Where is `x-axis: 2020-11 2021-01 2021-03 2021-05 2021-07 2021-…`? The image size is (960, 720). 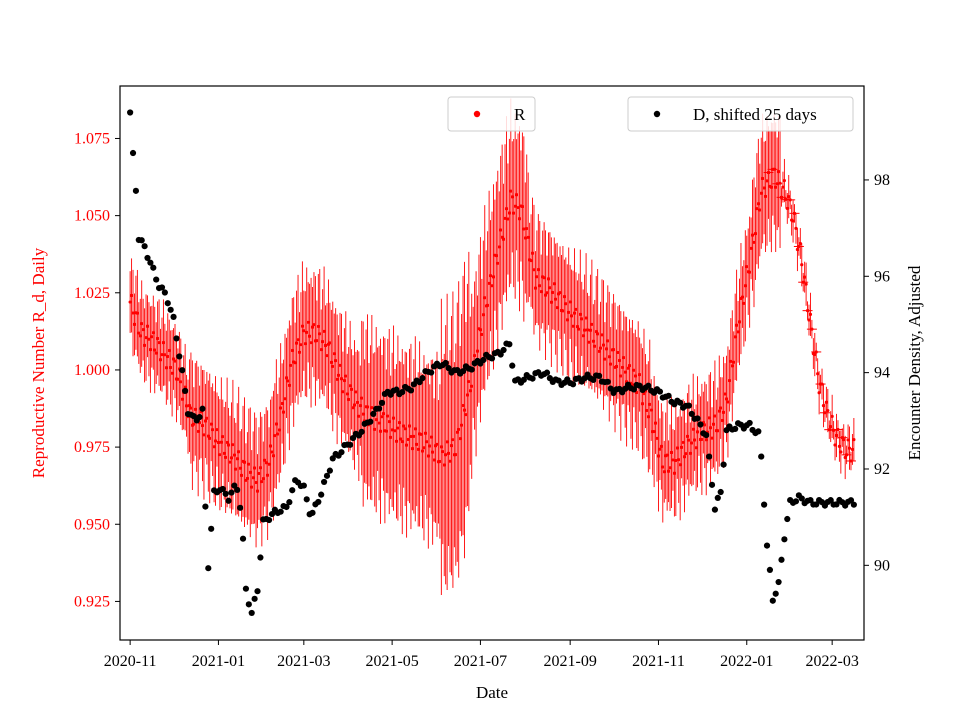
x-axis: 2020-11 2021-01 2021-03 2021-05 2021-07 2021-… is located at coordinates (481, 655).